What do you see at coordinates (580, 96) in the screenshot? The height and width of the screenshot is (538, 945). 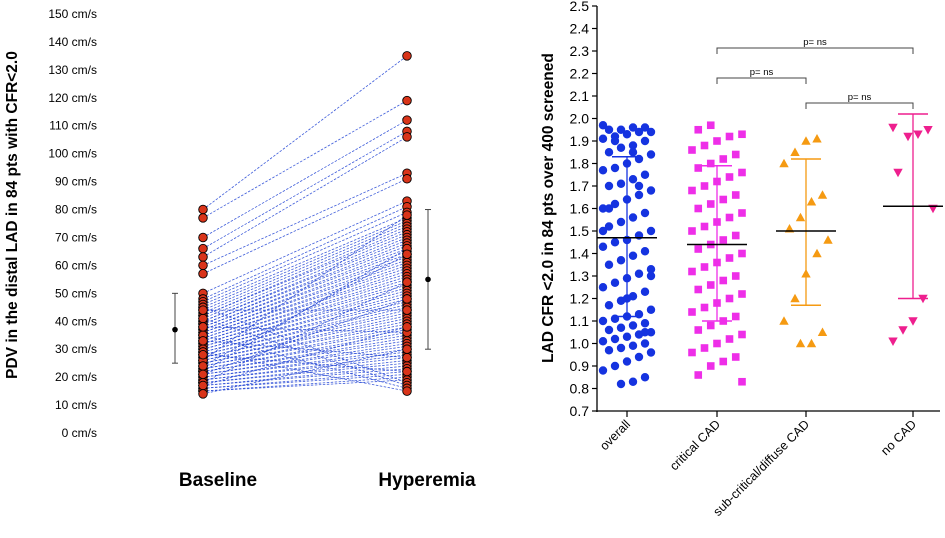 I see `right-tick-label: 2.1` at bounding box center [580, 96].